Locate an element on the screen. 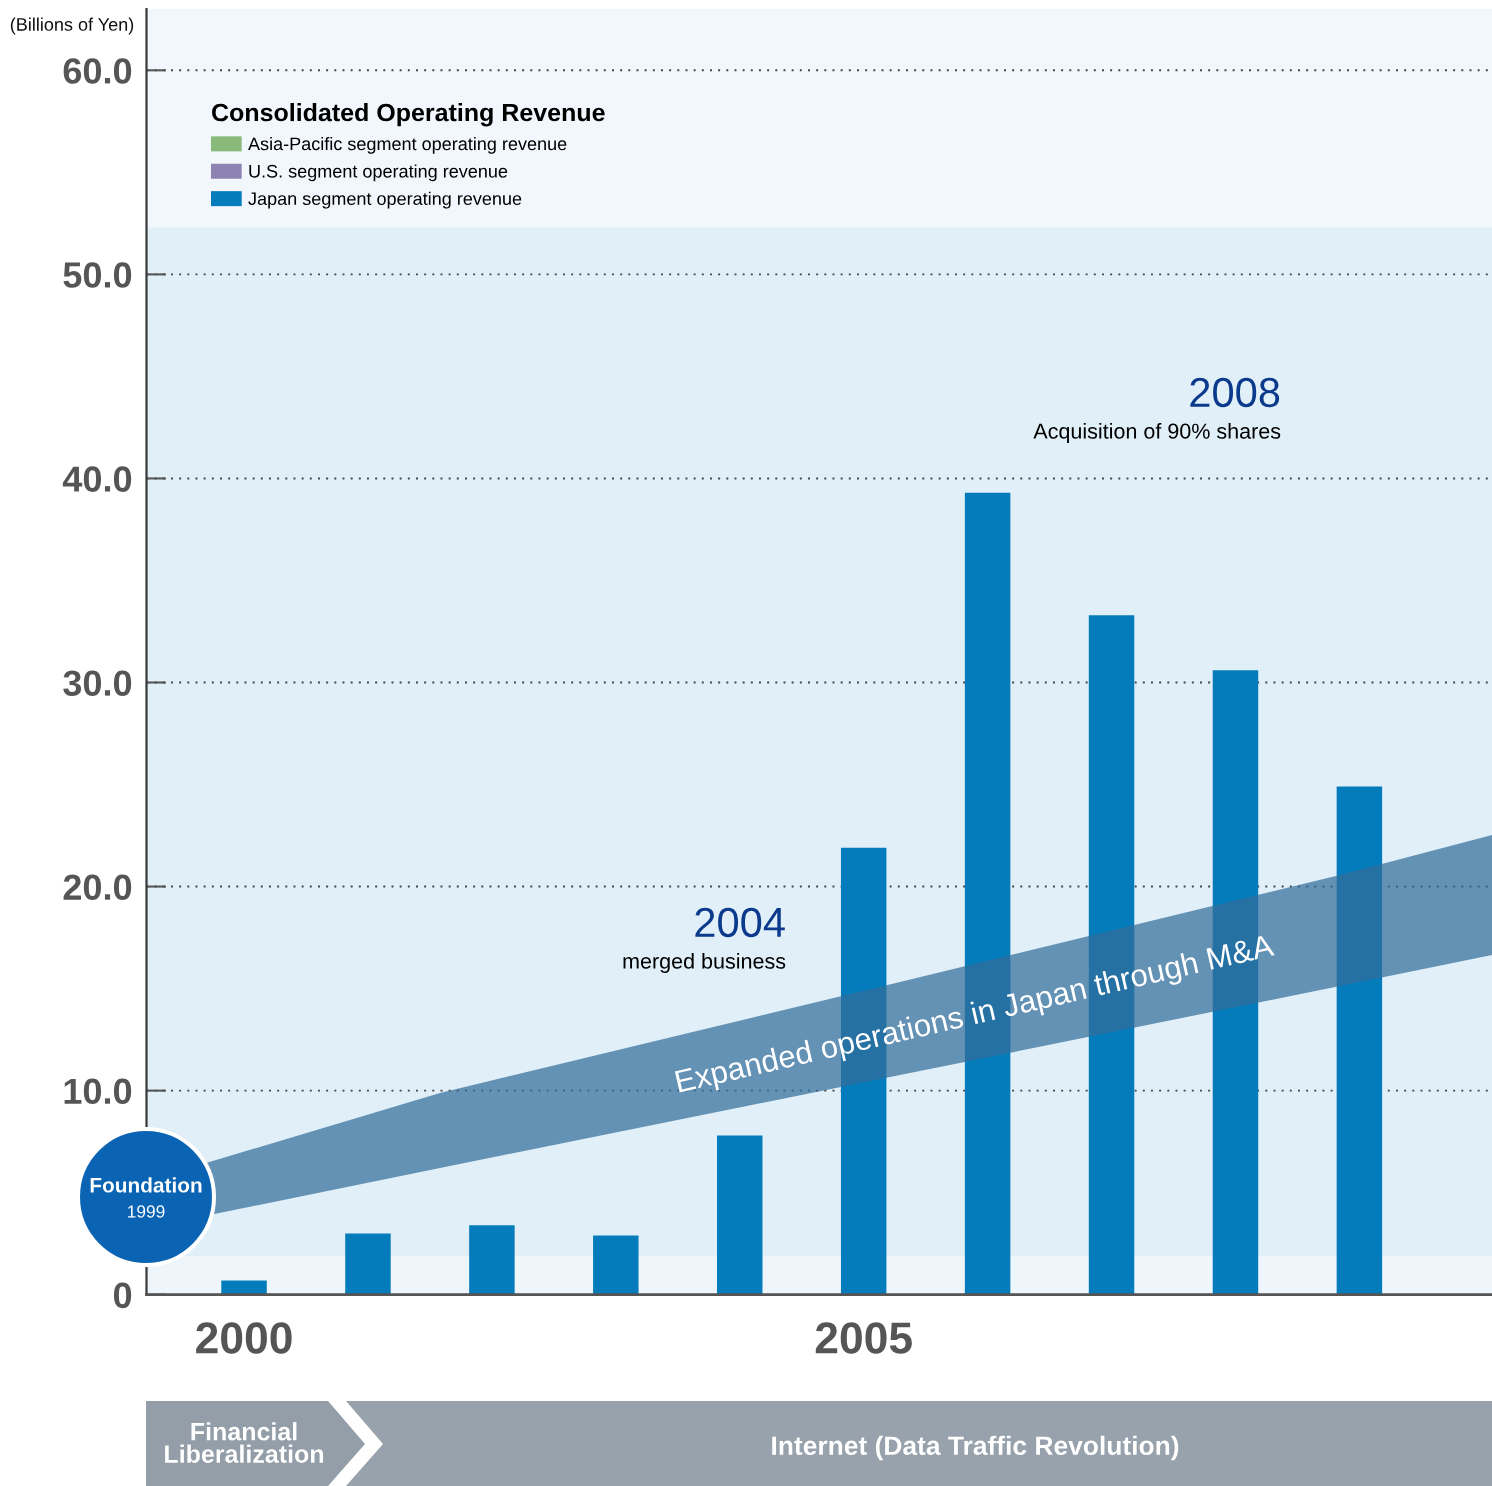 The width and height of the screenshot is (1492, 1486). text: Internet (Data Traffic Revolution) is located at coordinates (975, 1448).